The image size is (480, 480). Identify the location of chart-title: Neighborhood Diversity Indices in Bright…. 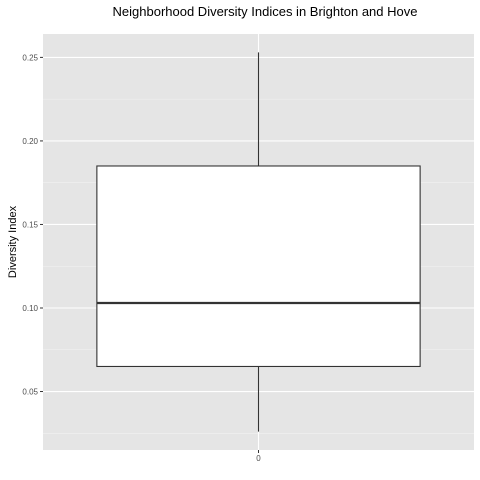
(265, 11).